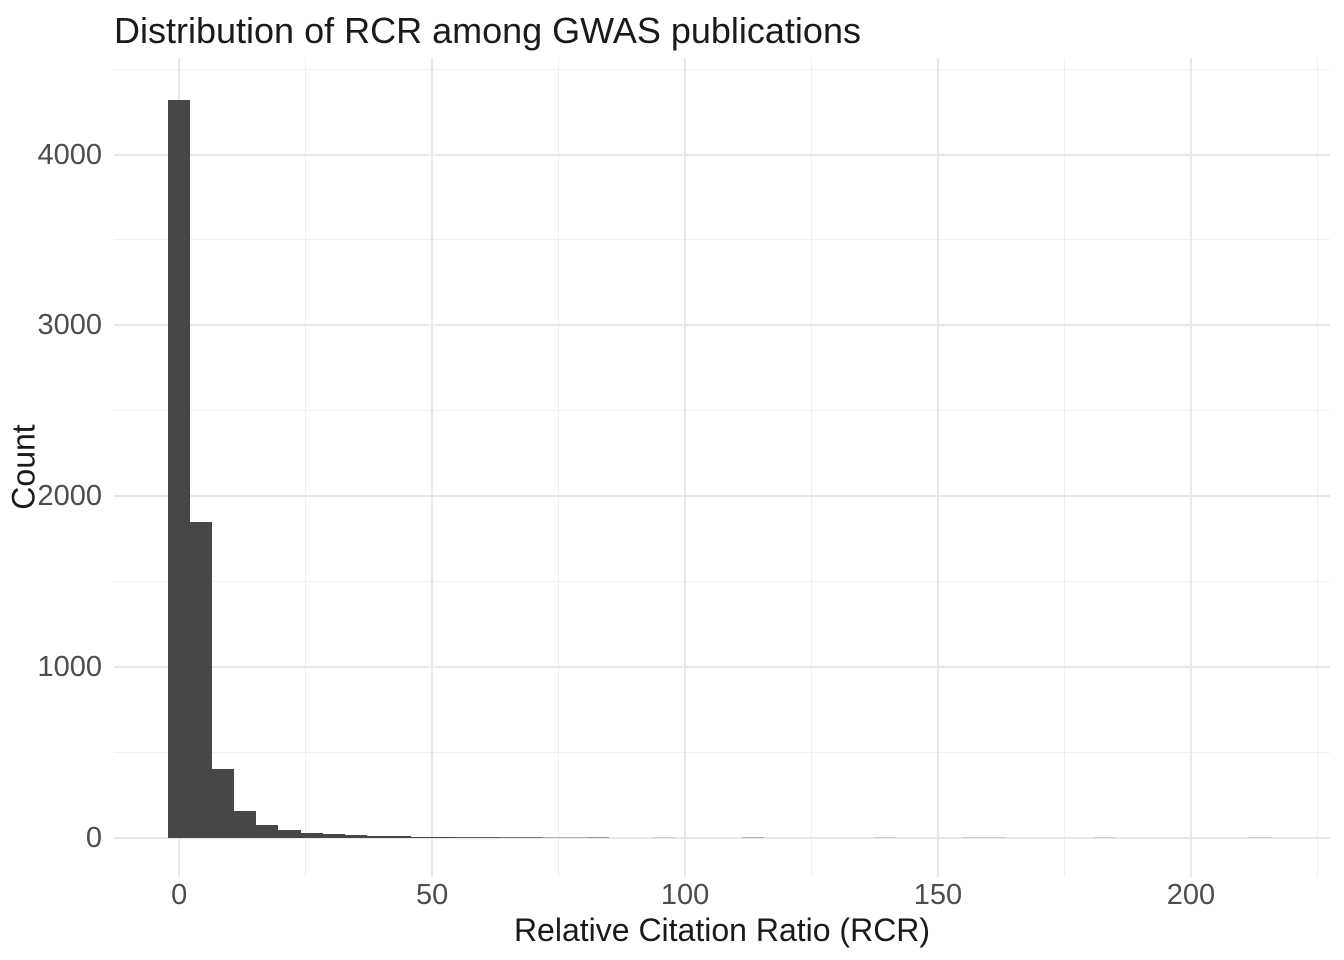 The width and height of the screenshot is (1344, 960). What do you see at coordinates (93, 837) in the screenshot?
I see `y-tick-label: 0` at bounding box center [93, 837].